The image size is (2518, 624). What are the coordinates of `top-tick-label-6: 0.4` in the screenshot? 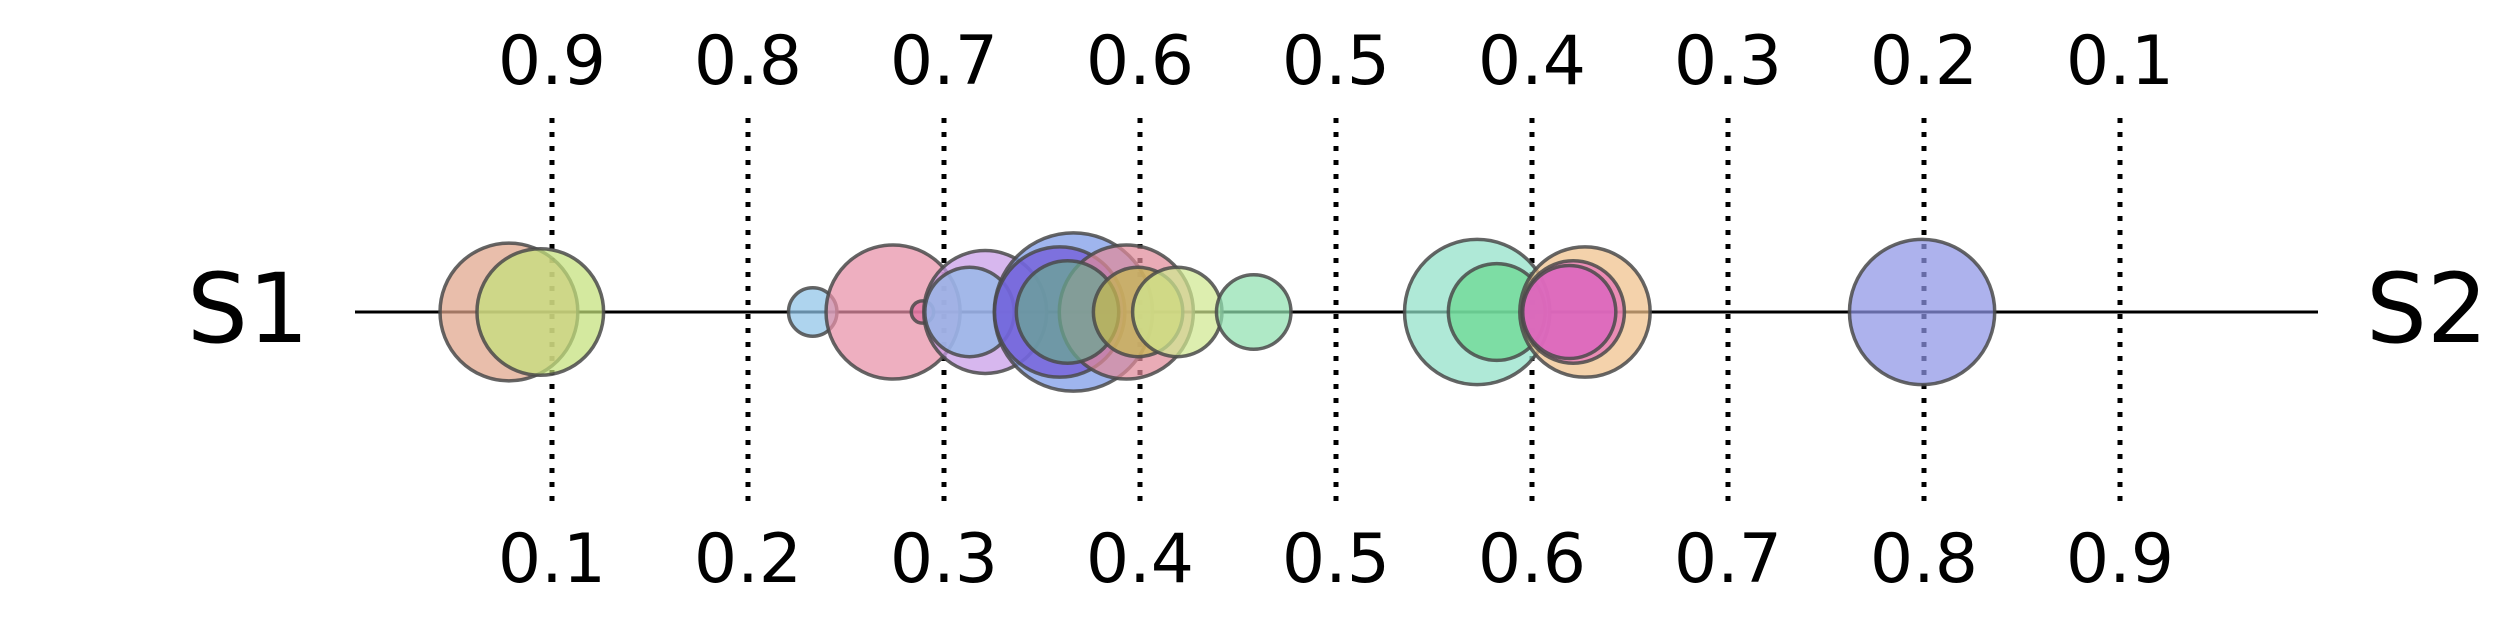 It's located at (1532, 61).